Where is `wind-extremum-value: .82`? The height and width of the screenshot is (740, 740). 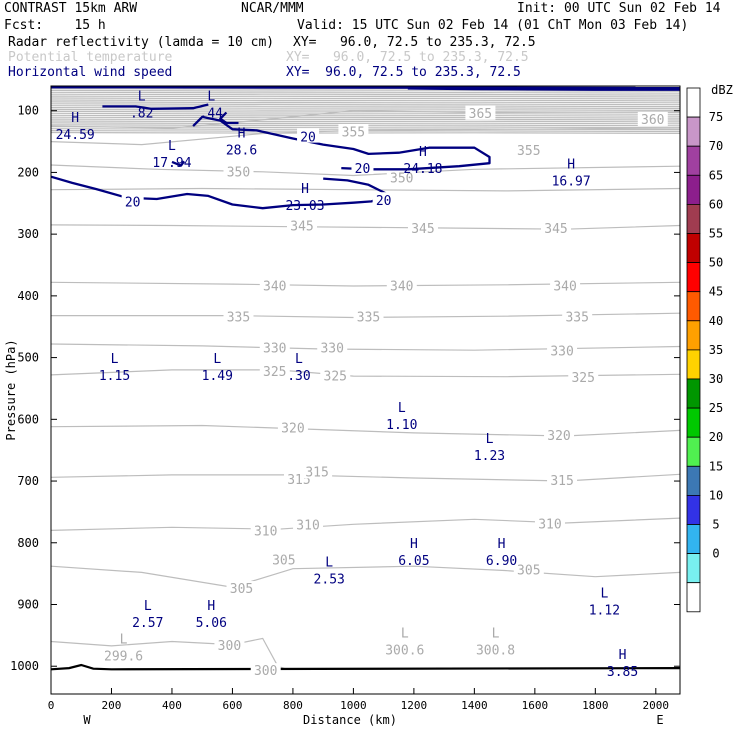
wind-extremum-value: .82 is located at coordinates (141, 114).